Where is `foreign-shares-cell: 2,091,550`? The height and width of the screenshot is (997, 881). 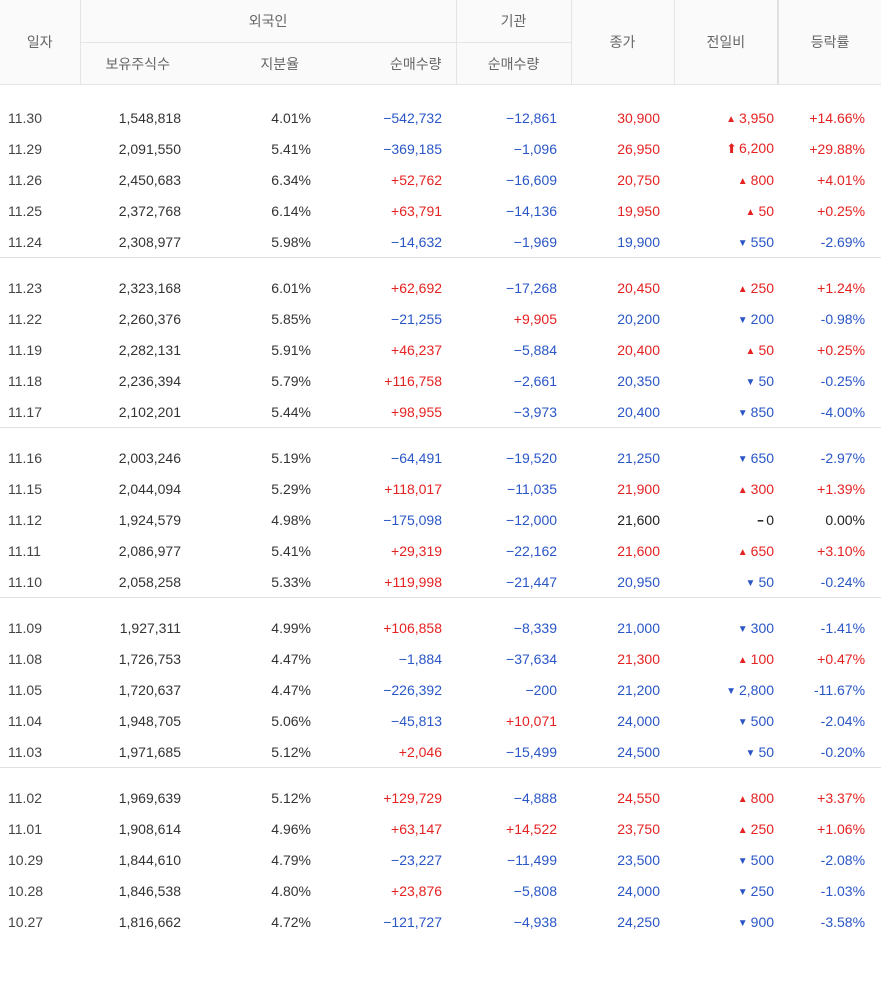 foreign-shares-cell: 2,091,550 is located at coordinates (149, 148).